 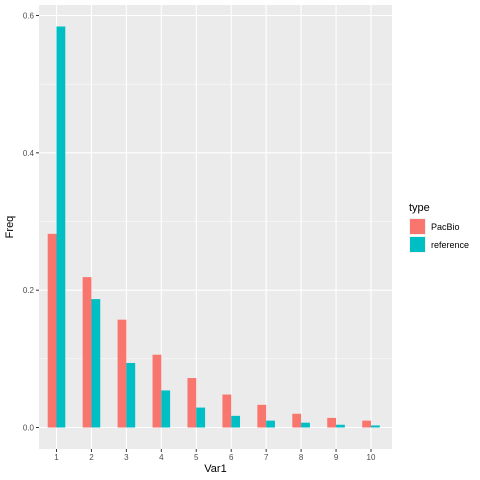 What do you see at coordinates (445, 227) in the screenshot?
I see `legend-label-pacbio: PacBio` at bounding box center [445, 227].